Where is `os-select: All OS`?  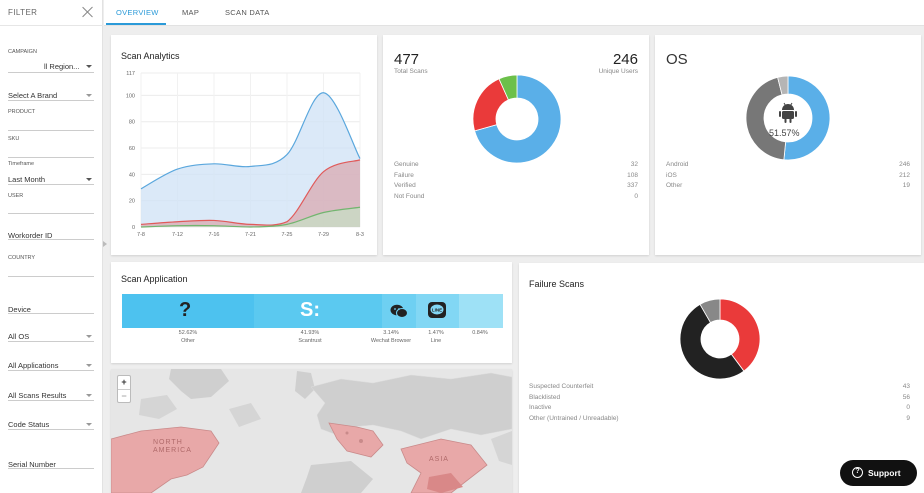
os-select: All OS is located at coordinates (51, 334).